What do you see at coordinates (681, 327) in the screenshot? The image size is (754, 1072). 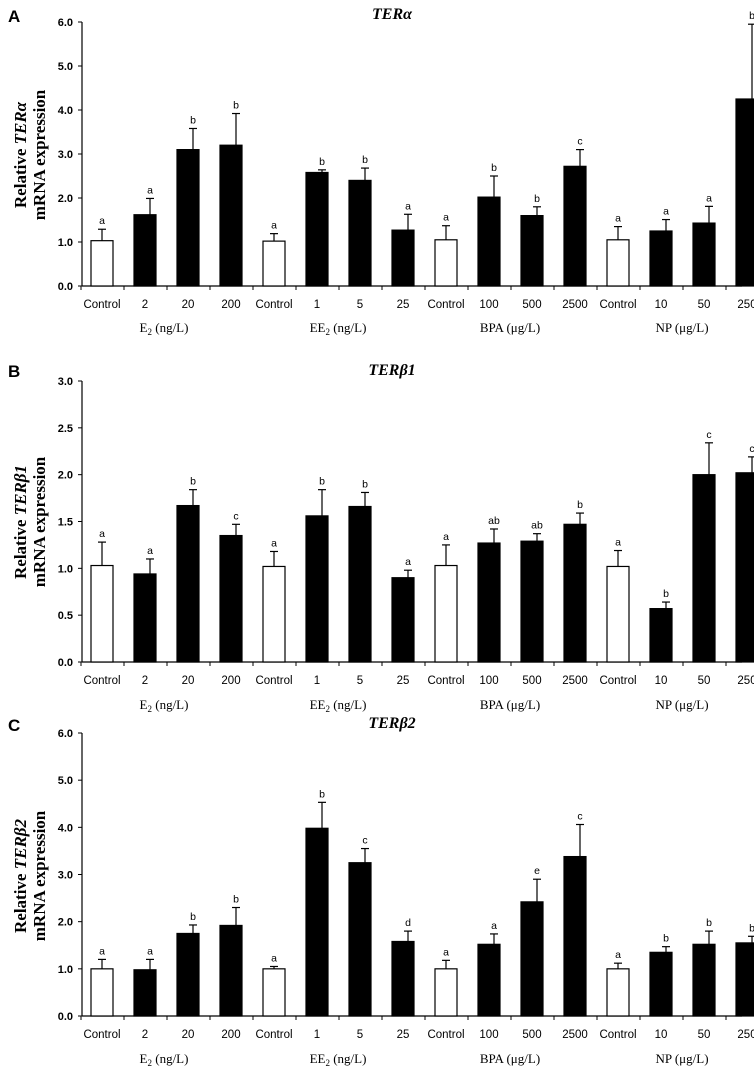 I see `group-label: NP (μg/L)` at bounding box center [681, 327].